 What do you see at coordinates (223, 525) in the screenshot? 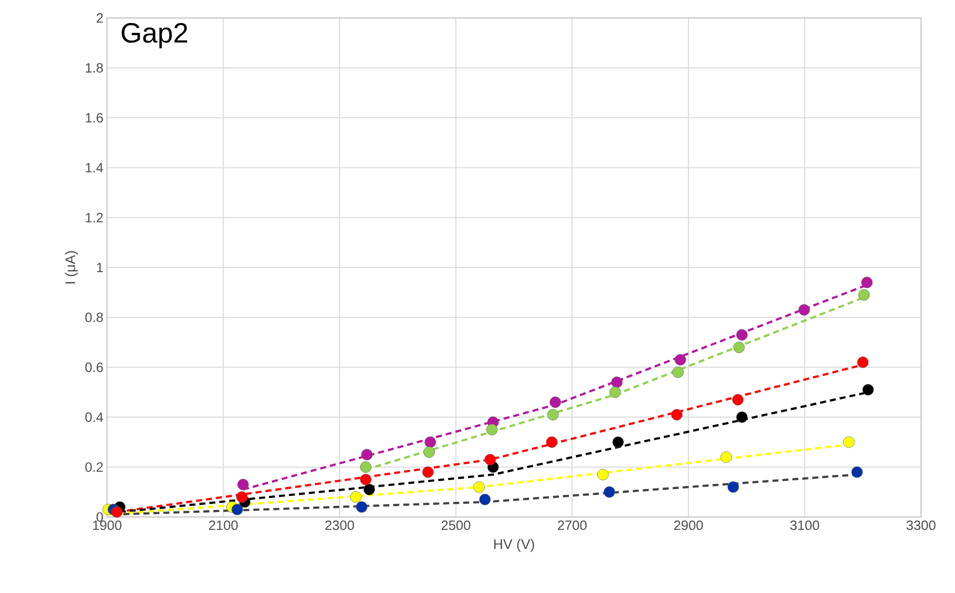
I see `x-tick-label: 2100` at bounding box center [223, 525].